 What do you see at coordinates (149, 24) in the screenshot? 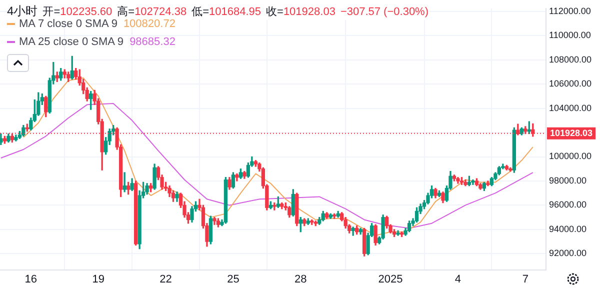
I see `annotation: 100820.72` at bounding box center [149, 24].